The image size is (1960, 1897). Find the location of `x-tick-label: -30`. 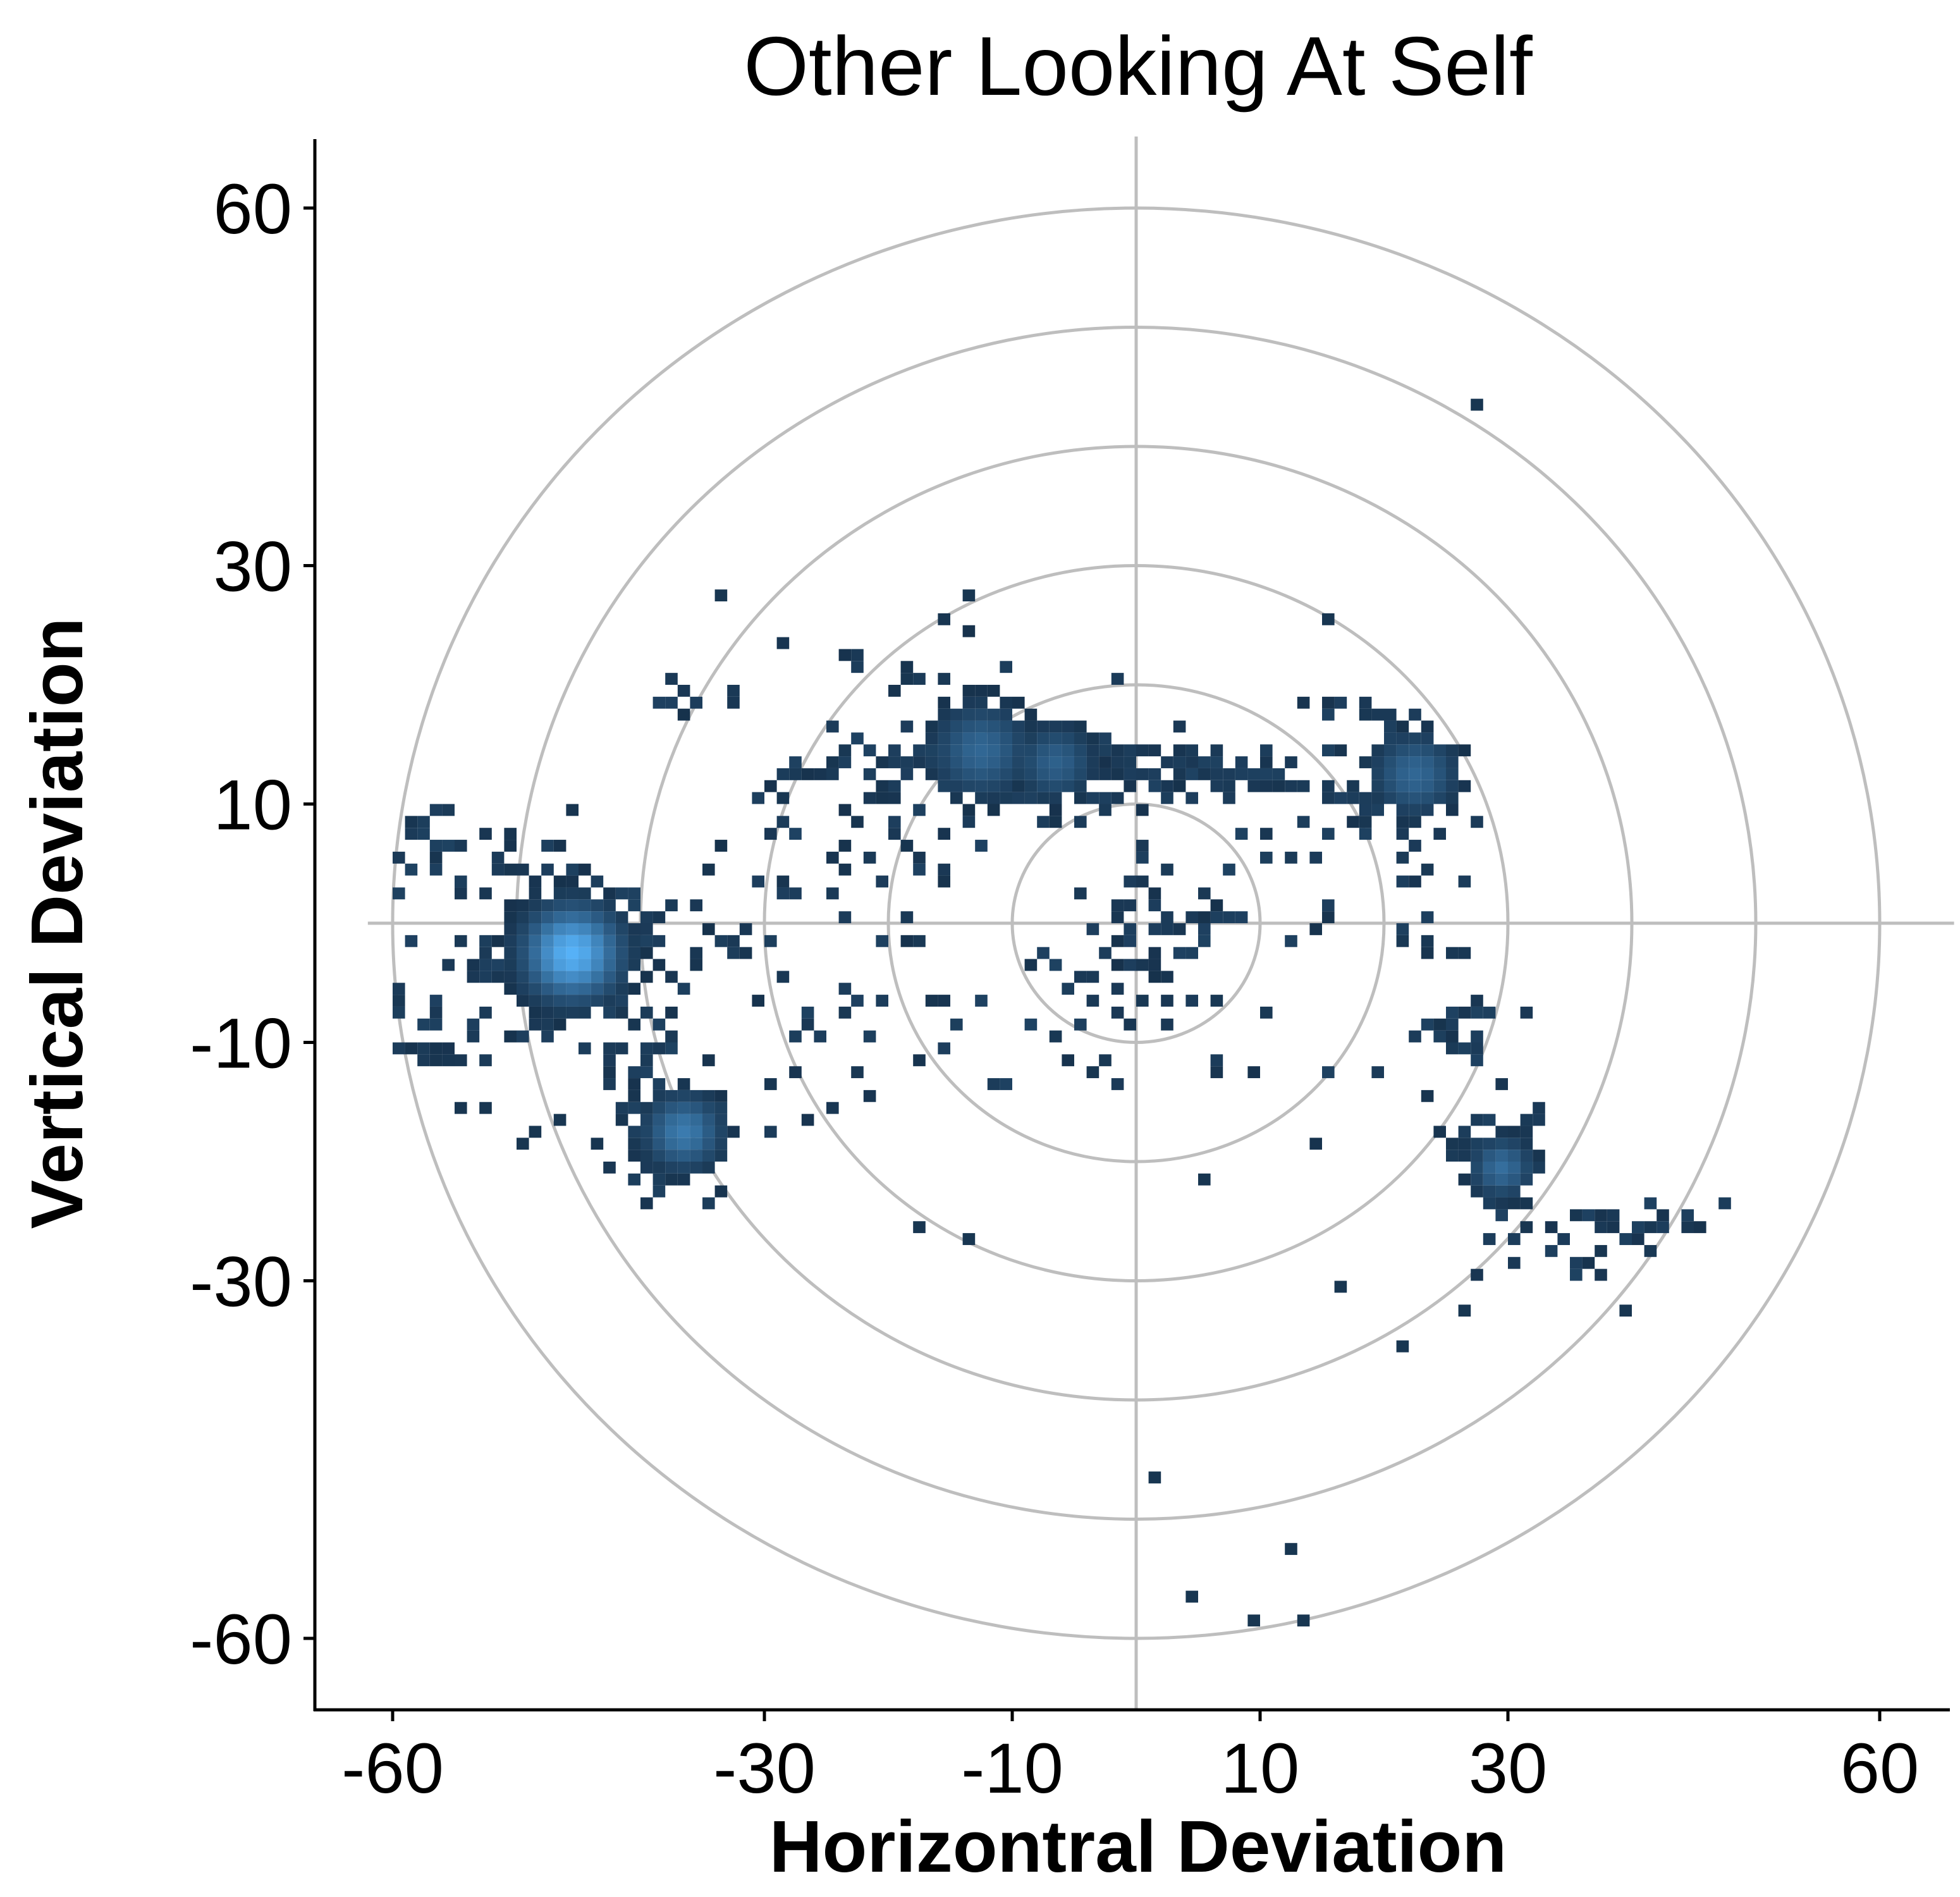

x-tick-label: -30 is located at coordinates (764, 1768).